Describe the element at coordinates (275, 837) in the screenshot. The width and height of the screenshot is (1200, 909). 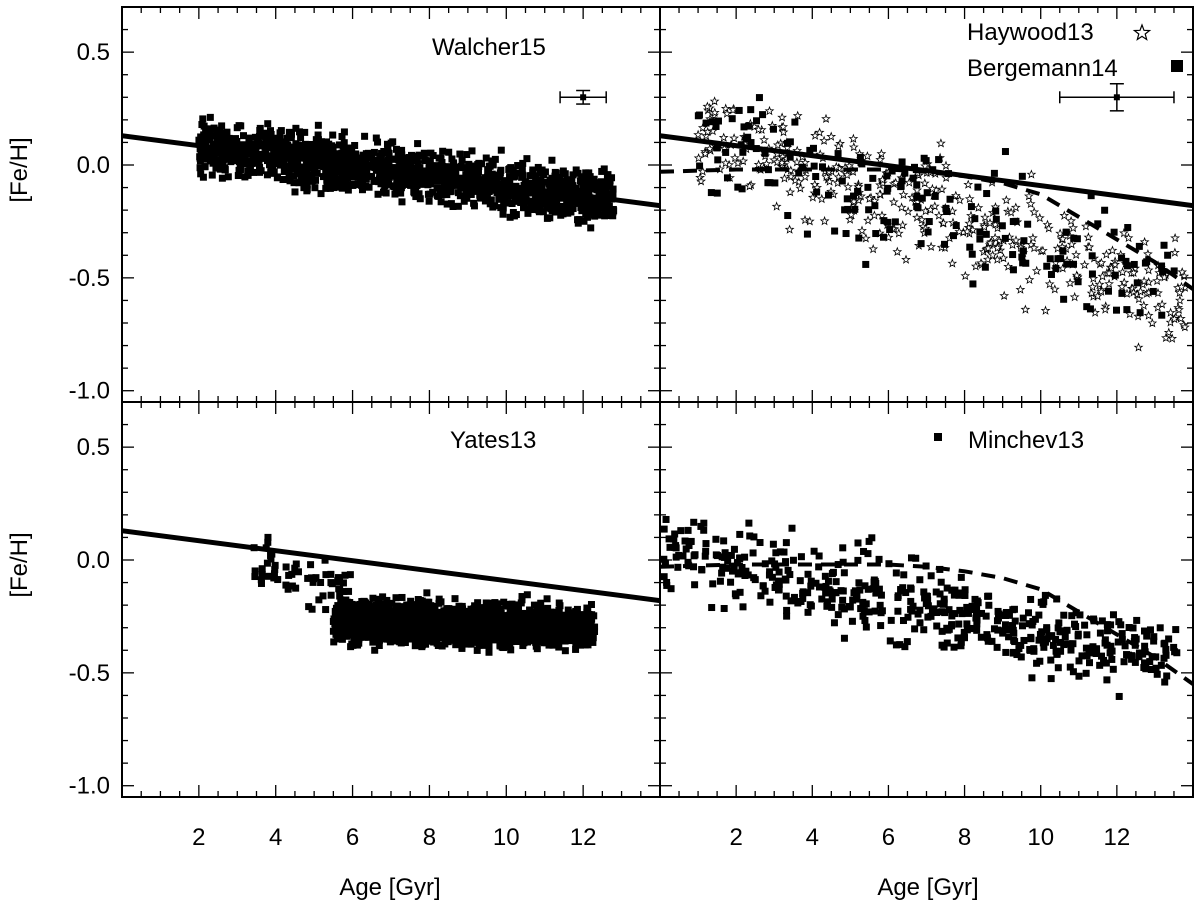
I see `x-tick-label: 4` at that location.